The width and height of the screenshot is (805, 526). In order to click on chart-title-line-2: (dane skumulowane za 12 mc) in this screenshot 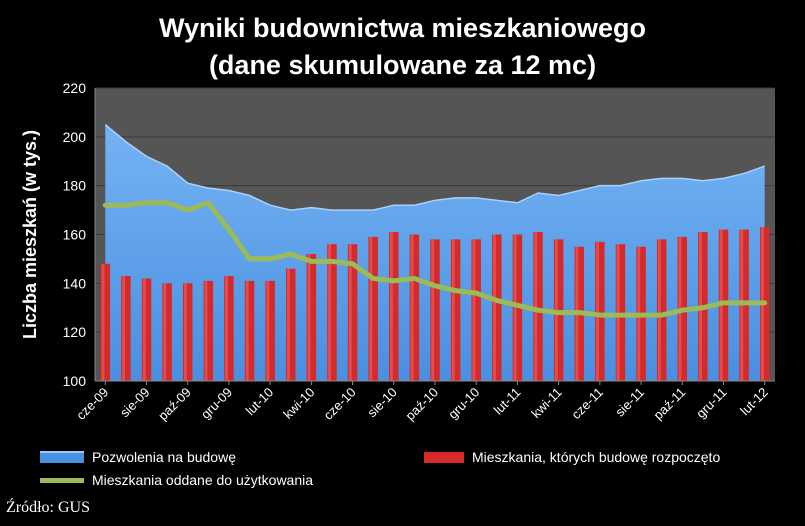, I will do `click(402, 65)`.